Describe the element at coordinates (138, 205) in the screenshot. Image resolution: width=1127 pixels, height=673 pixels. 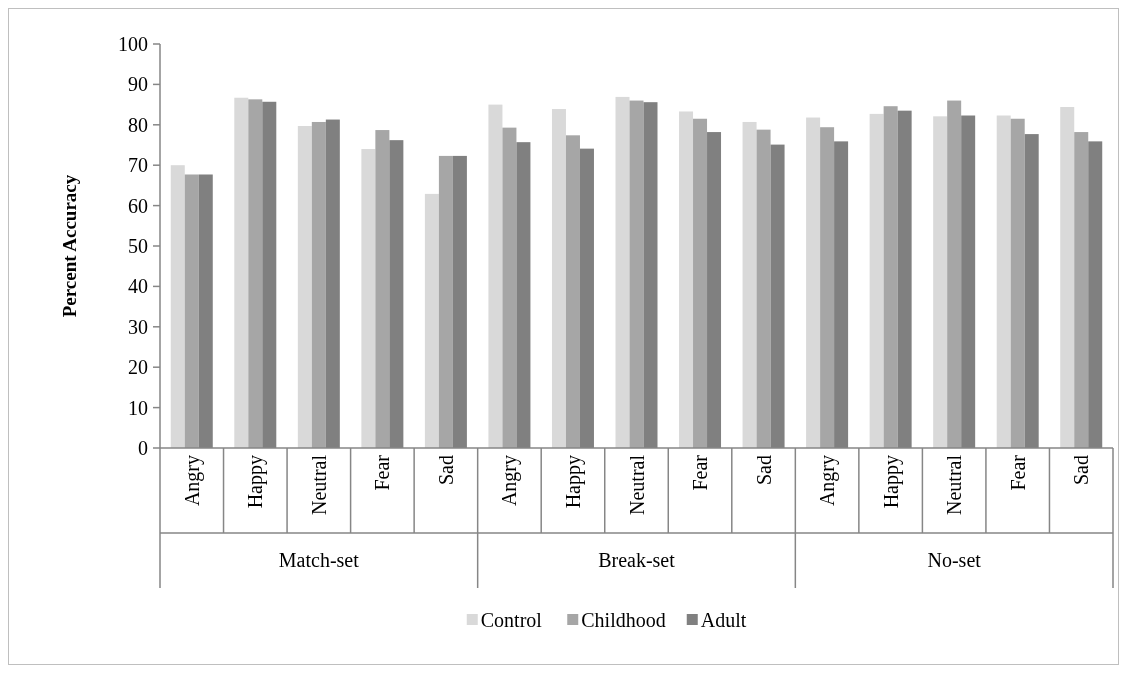
I see `y-tick-label: 60` at that location.